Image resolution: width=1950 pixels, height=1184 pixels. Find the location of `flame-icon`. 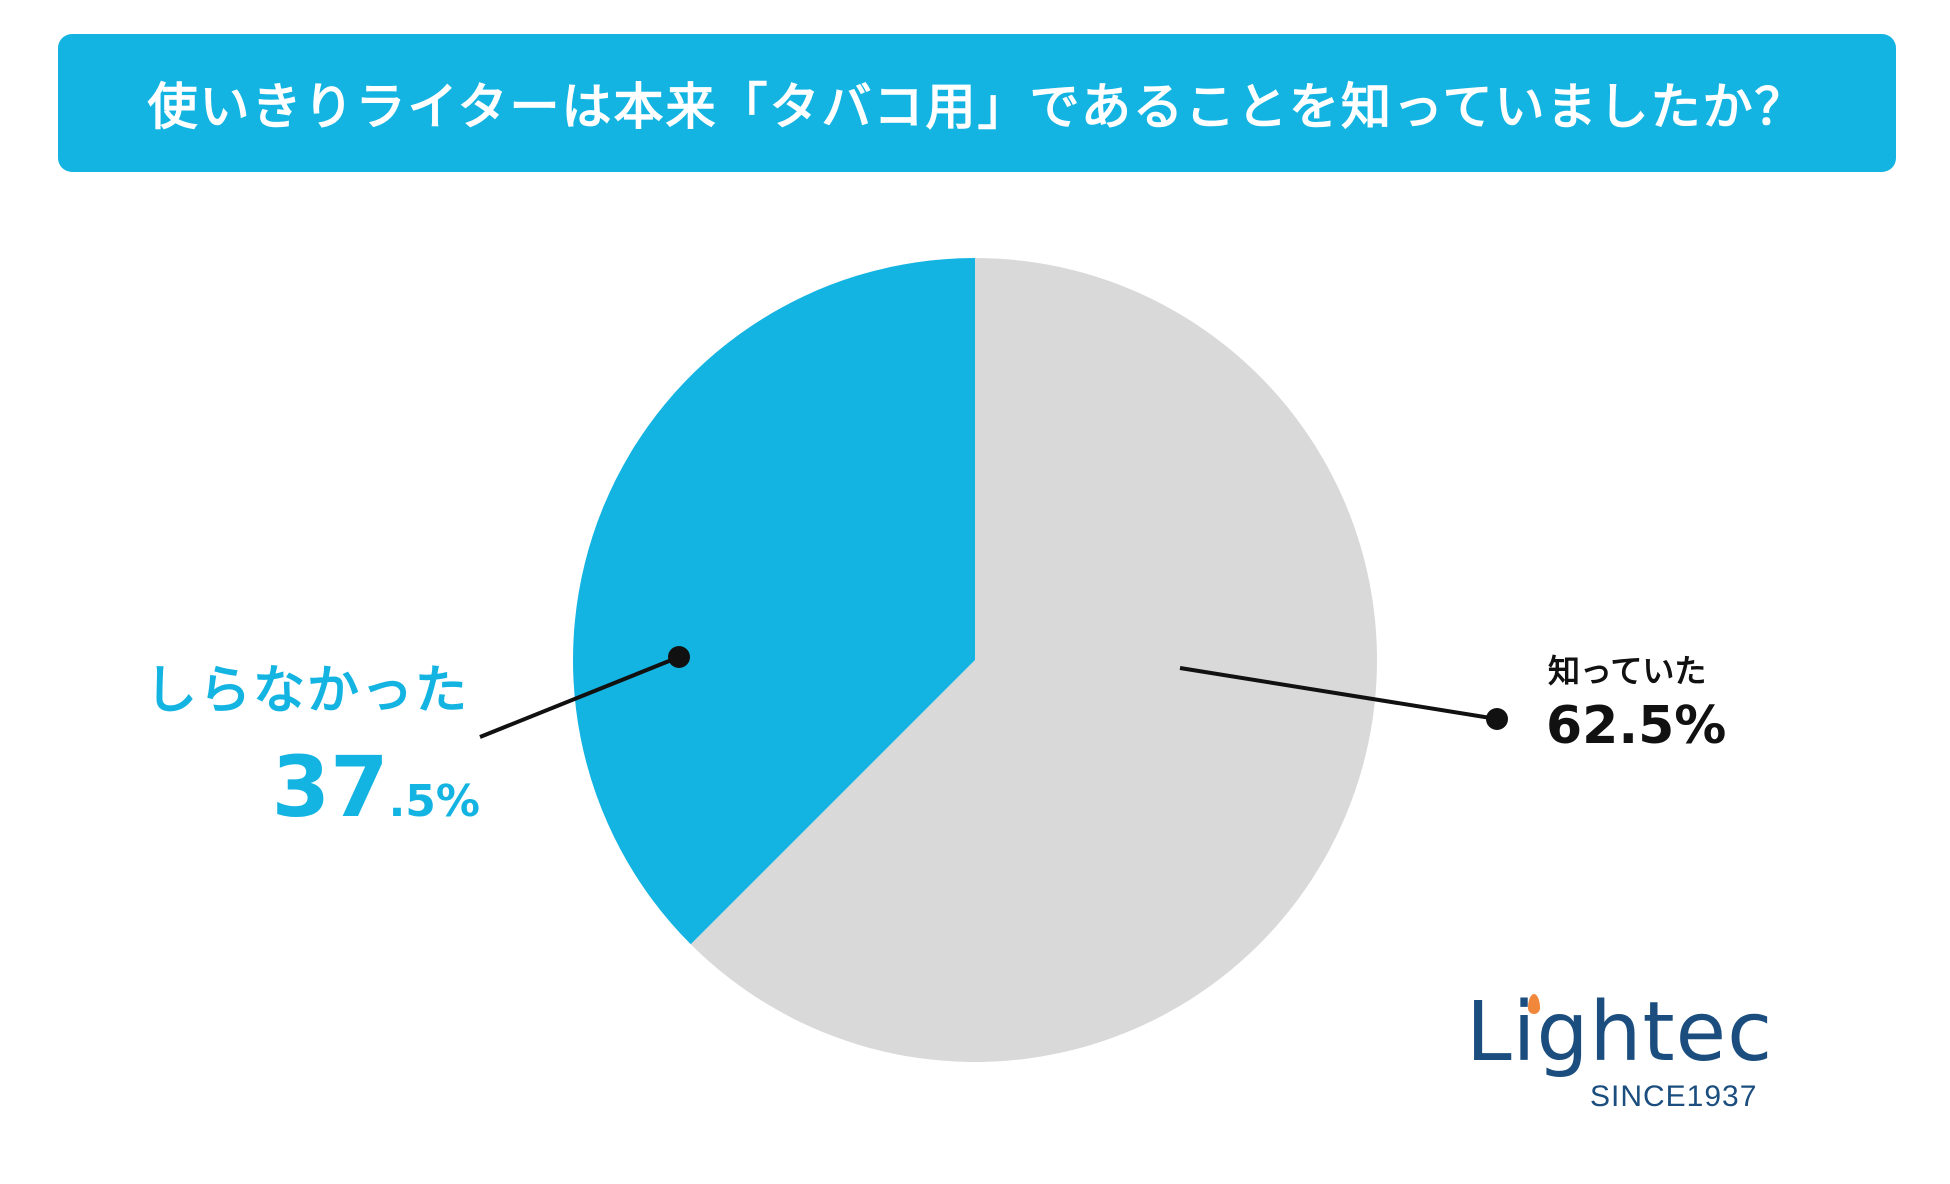

flame-icon is located at coordinates (1534, 1004).